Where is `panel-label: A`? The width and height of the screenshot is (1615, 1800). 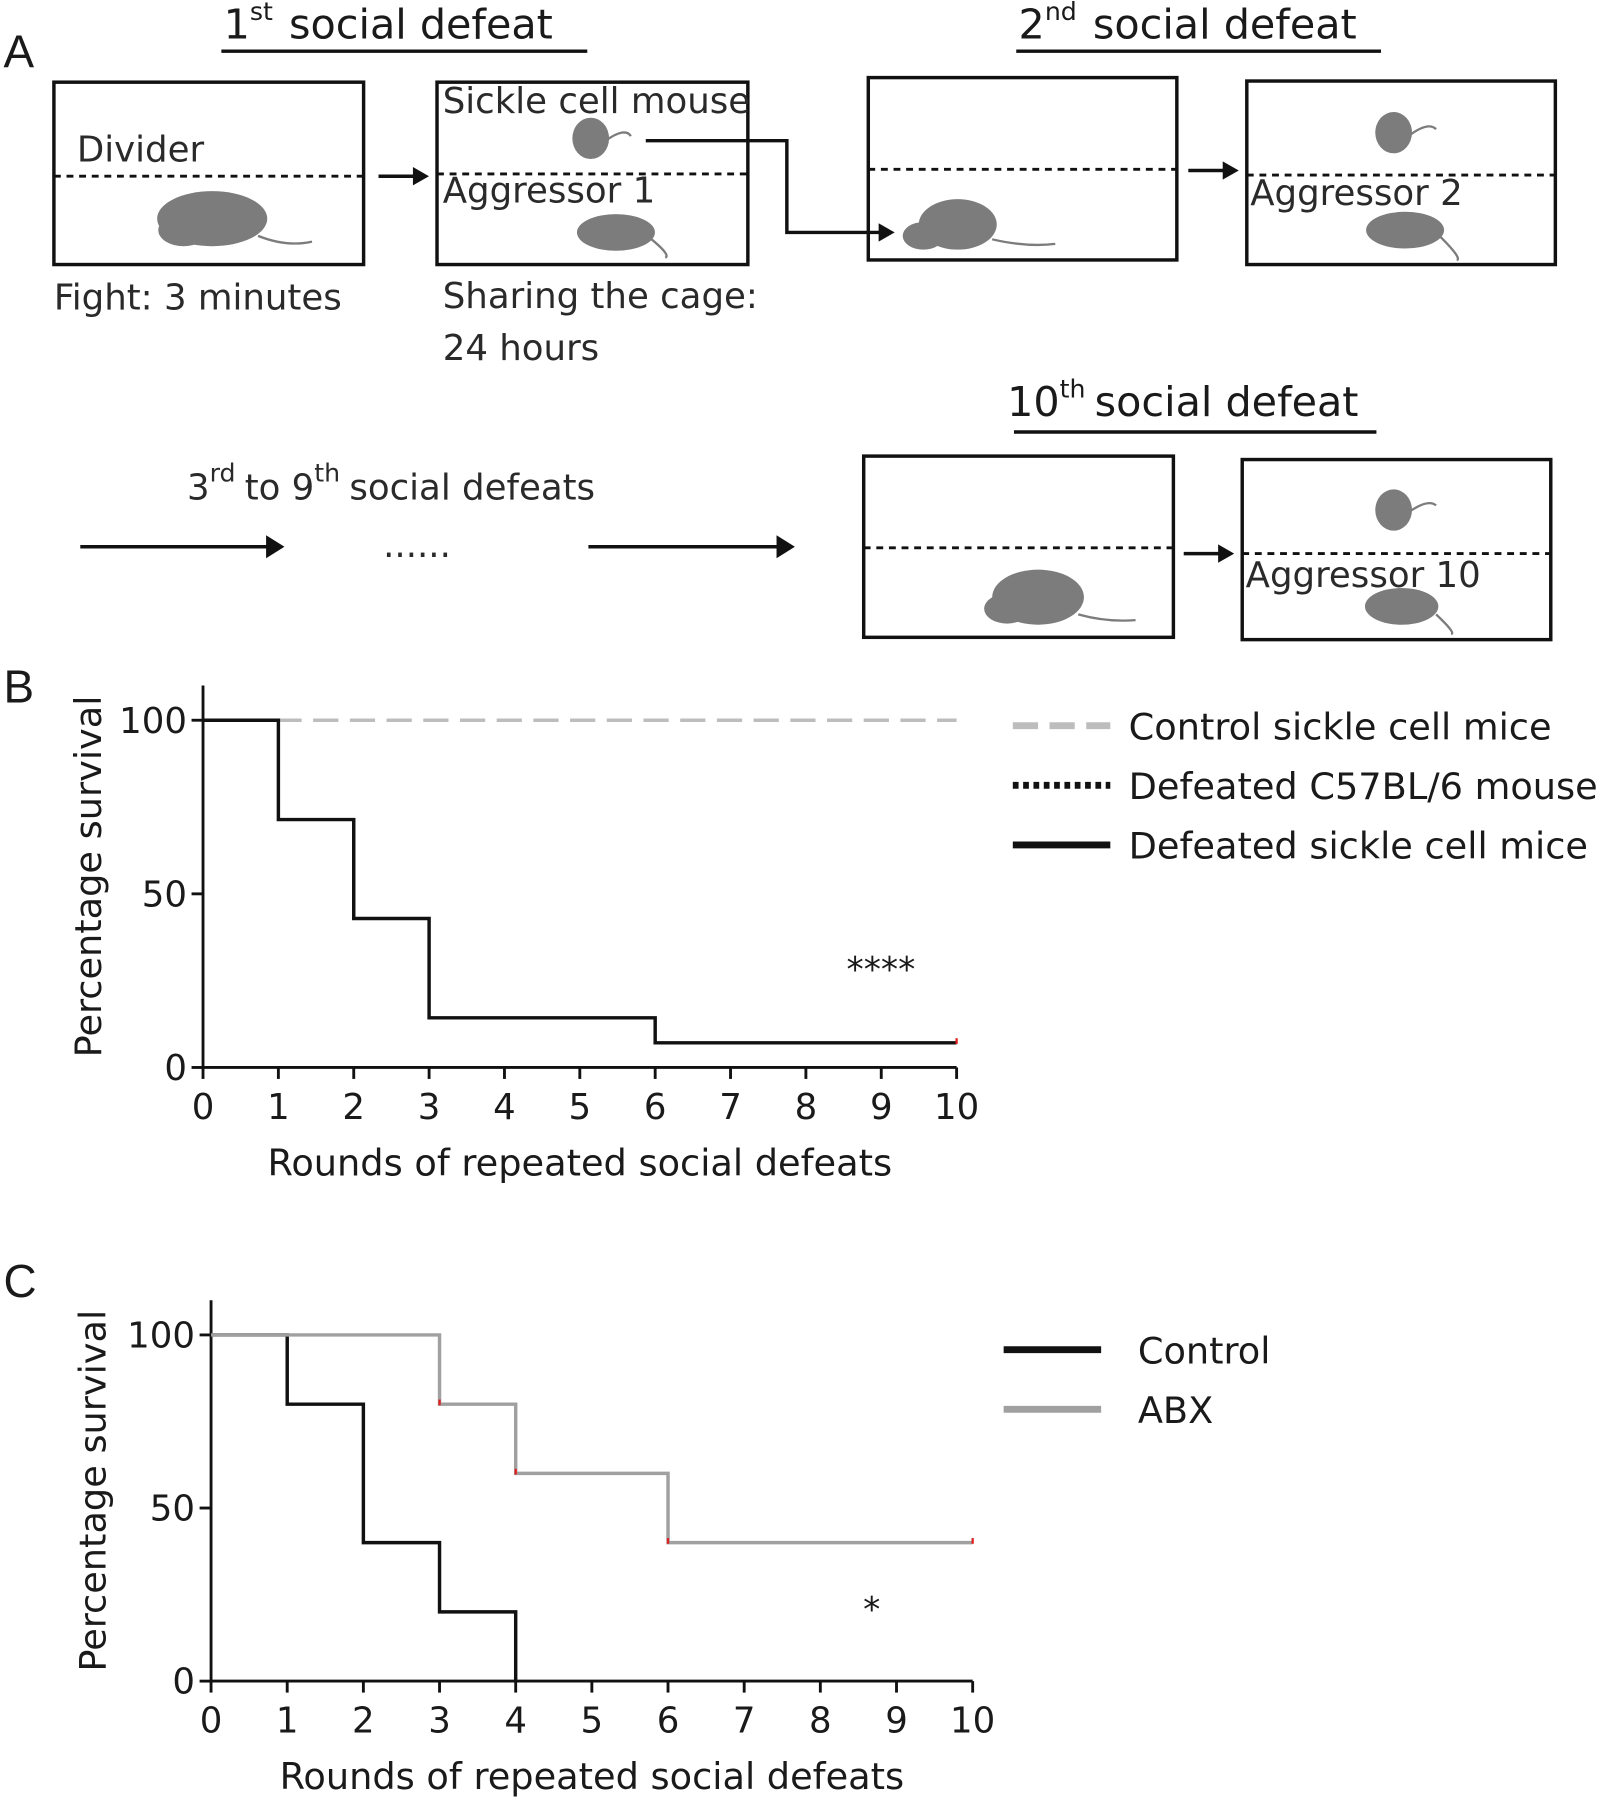 panel-label: A is located at coordinates (18, 51).